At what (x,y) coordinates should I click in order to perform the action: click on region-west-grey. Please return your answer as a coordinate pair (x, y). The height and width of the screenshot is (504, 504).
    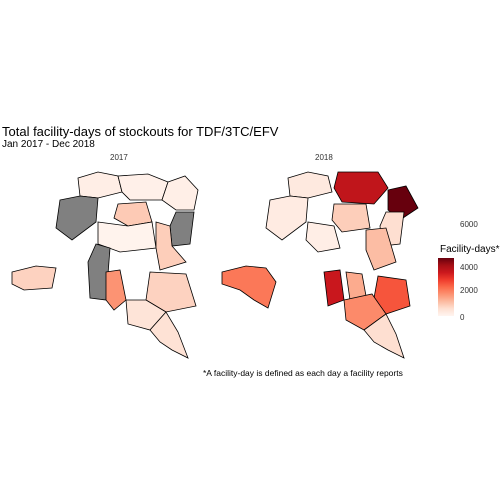
    Looking at the image, I should click on (77, 218).